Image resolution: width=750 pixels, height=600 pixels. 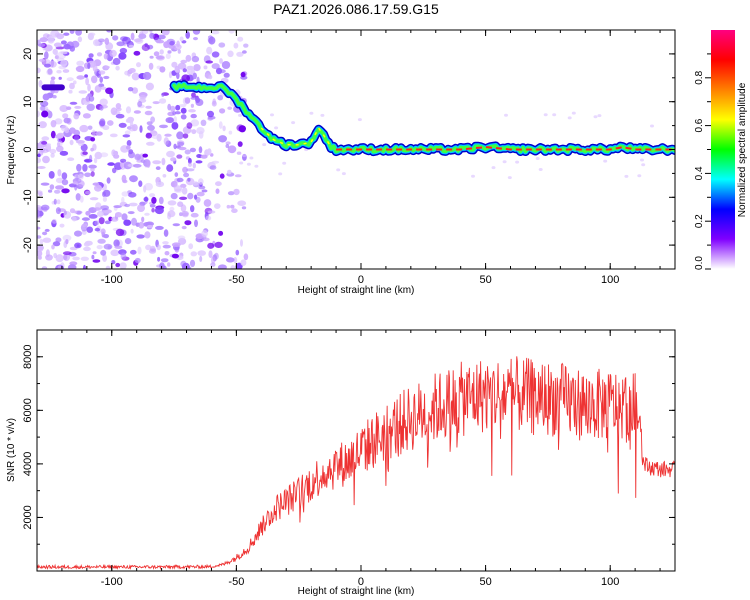 I want to click on spectrogram-x-label: Height of straight line (km), so click(x=356, y=290).